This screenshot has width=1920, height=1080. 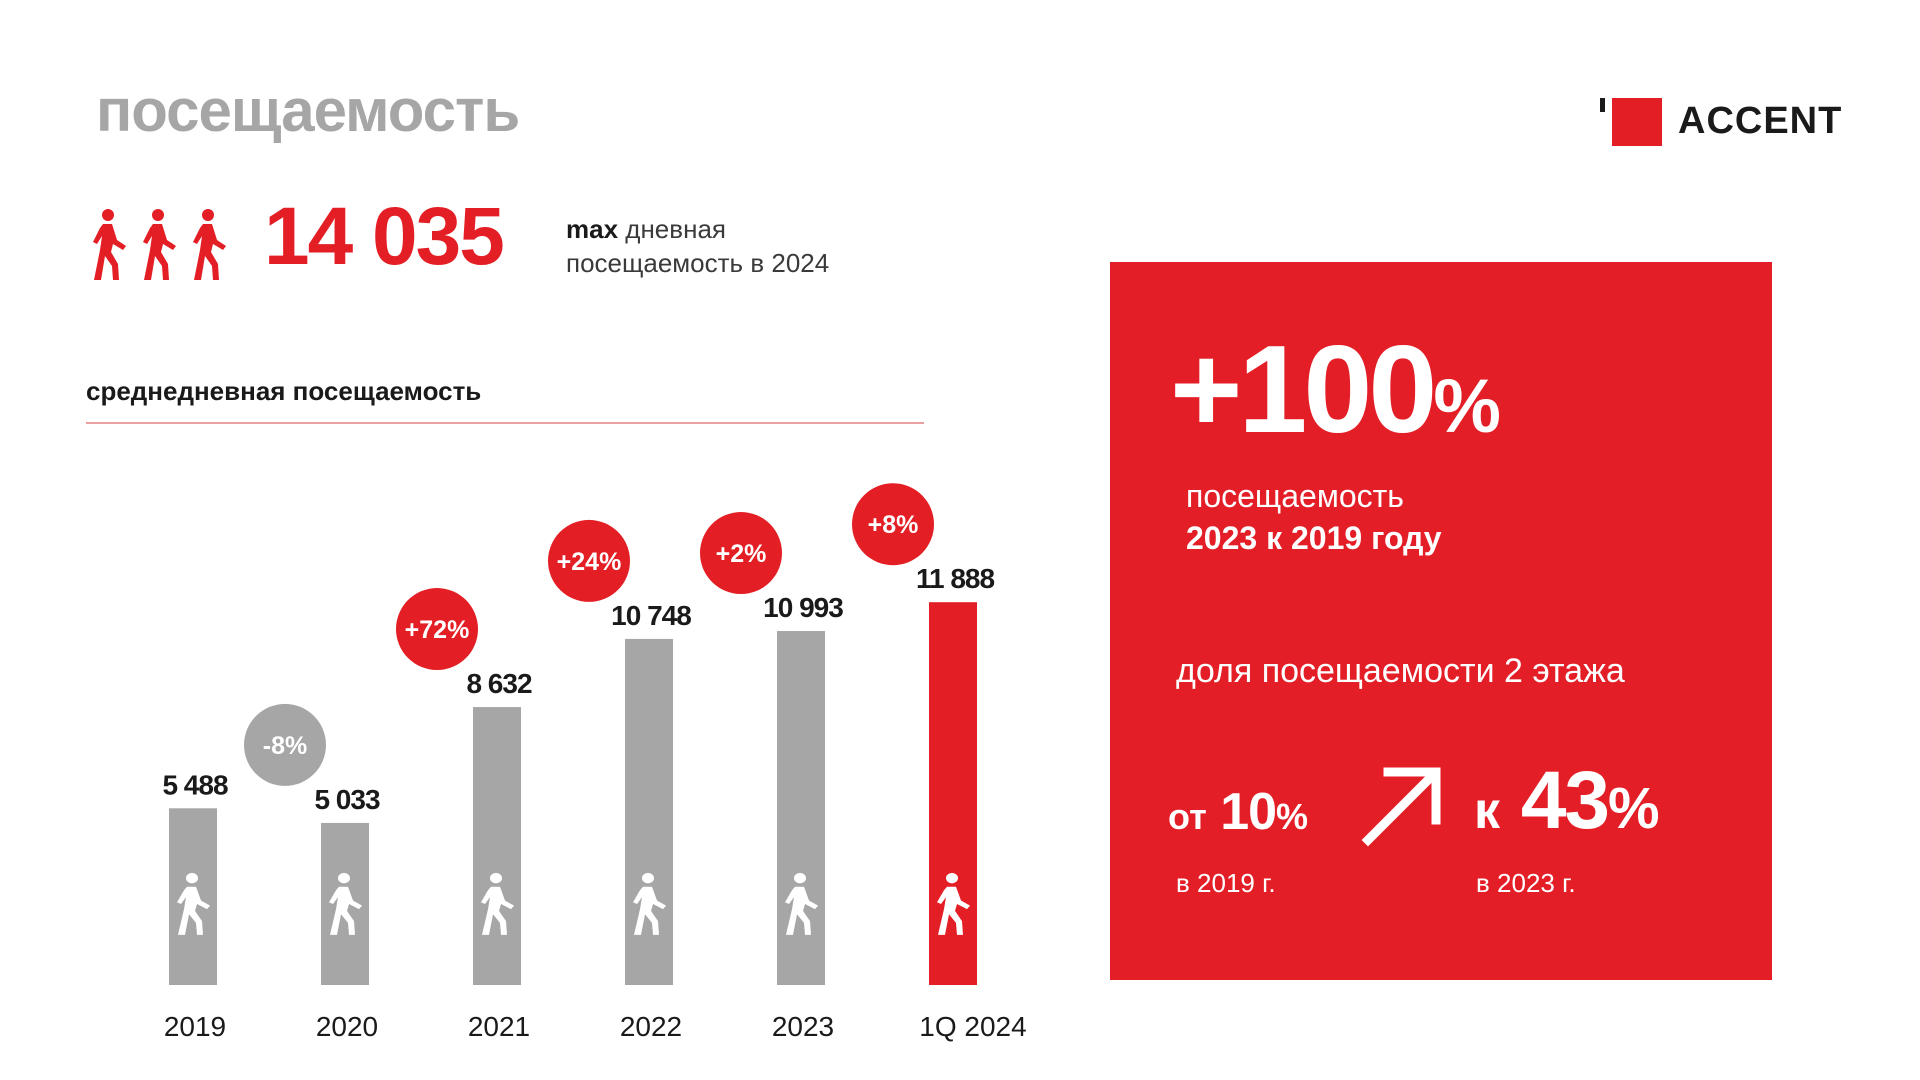 I want to click on share-from-number: 10, so click(x=1248, y=812).